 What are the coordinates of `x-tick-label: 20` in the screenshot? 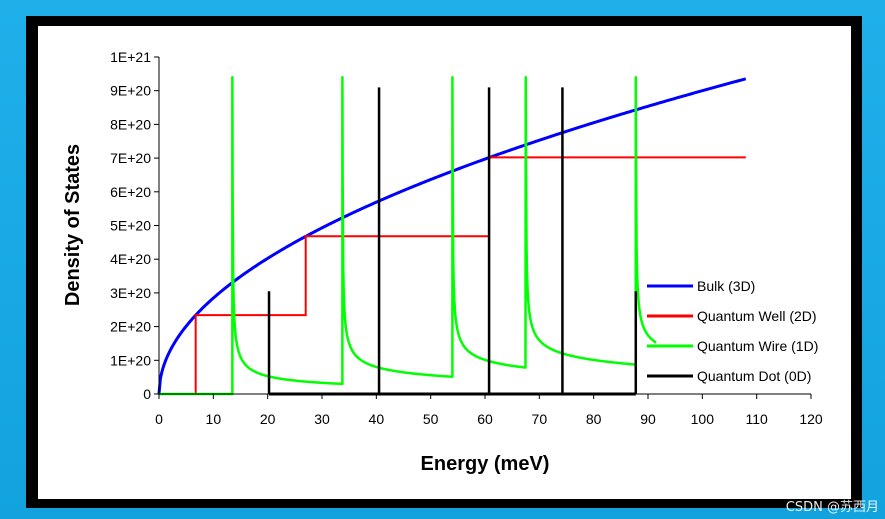 It's located at (268, 419).